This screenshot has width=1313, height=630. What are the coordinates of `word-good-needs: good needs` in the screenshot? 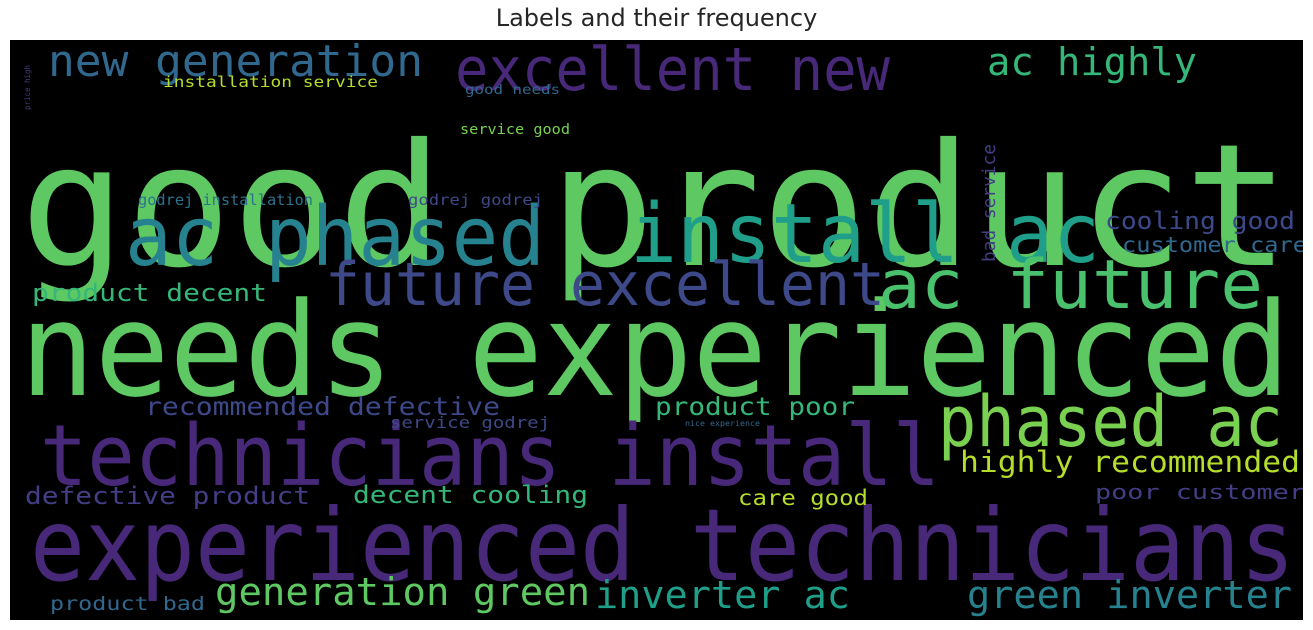 It's located at (512, 90).